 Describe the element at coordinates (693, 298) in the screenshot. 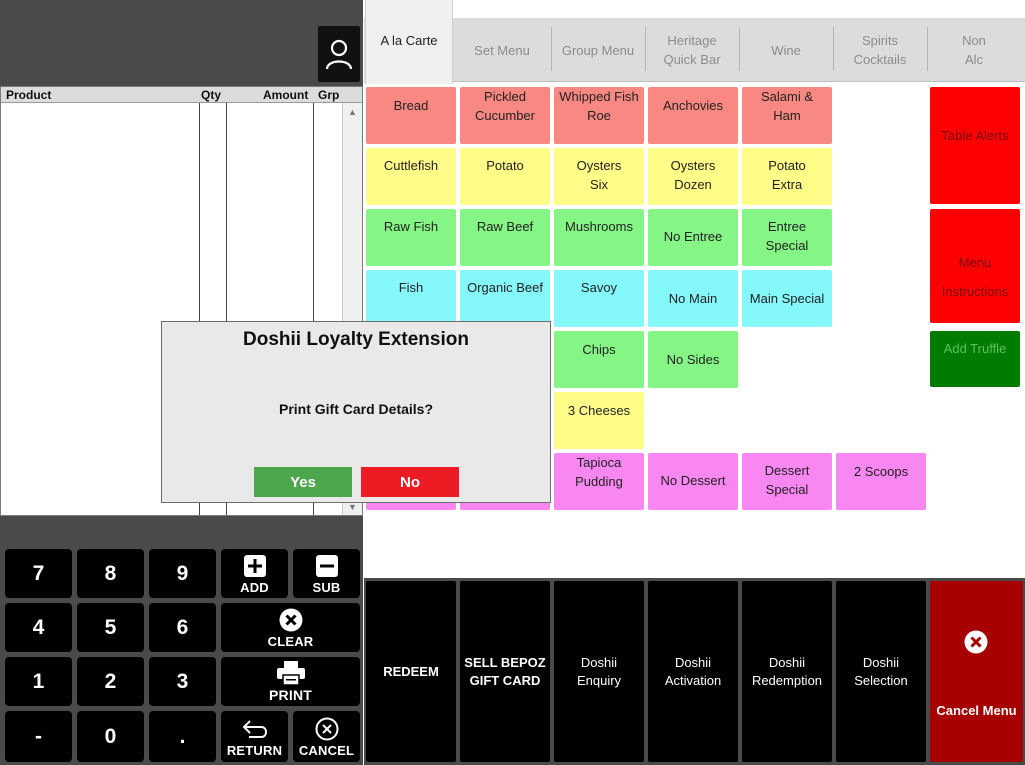

I see `menu-item-no-main: No Main` at that location.